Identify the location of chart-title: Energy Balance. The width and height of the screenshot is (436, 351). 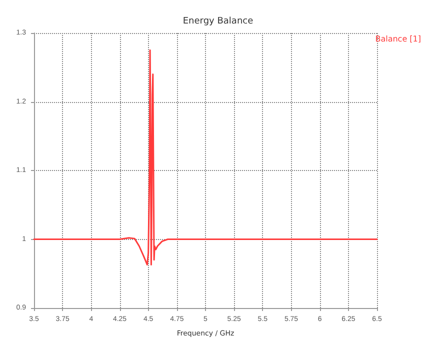
(218, 21).